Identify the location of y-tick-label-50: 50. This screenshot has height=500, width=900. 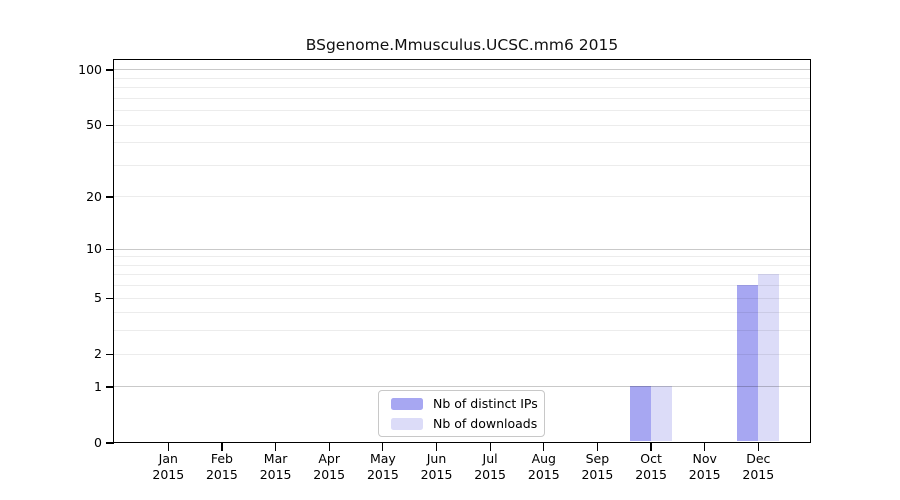
(94, 125).